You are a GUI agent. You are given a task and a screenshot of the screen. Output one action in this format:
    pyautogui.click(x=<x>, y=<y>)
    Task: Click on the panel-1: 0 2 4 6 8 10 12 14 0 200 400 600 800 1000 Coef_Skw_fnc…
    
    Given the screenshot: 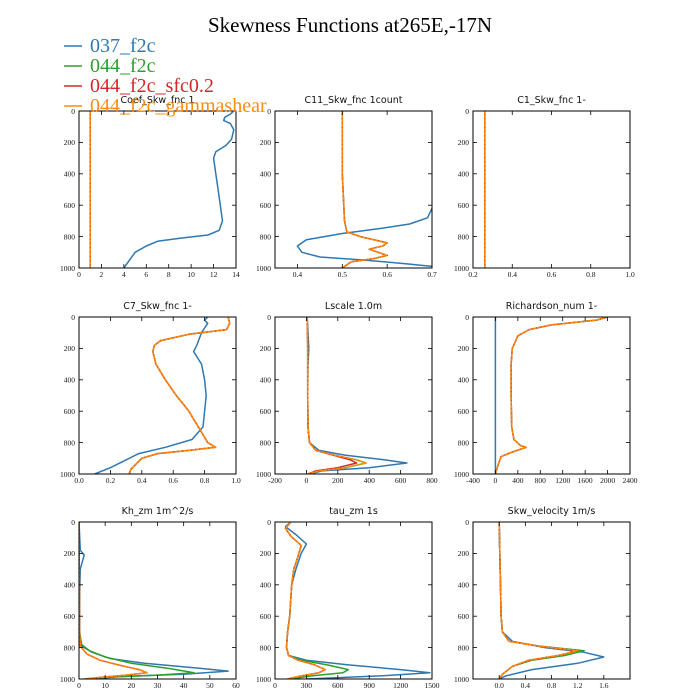 What is the action you would take?
    pyautogui.click(x=150, y=187)
    